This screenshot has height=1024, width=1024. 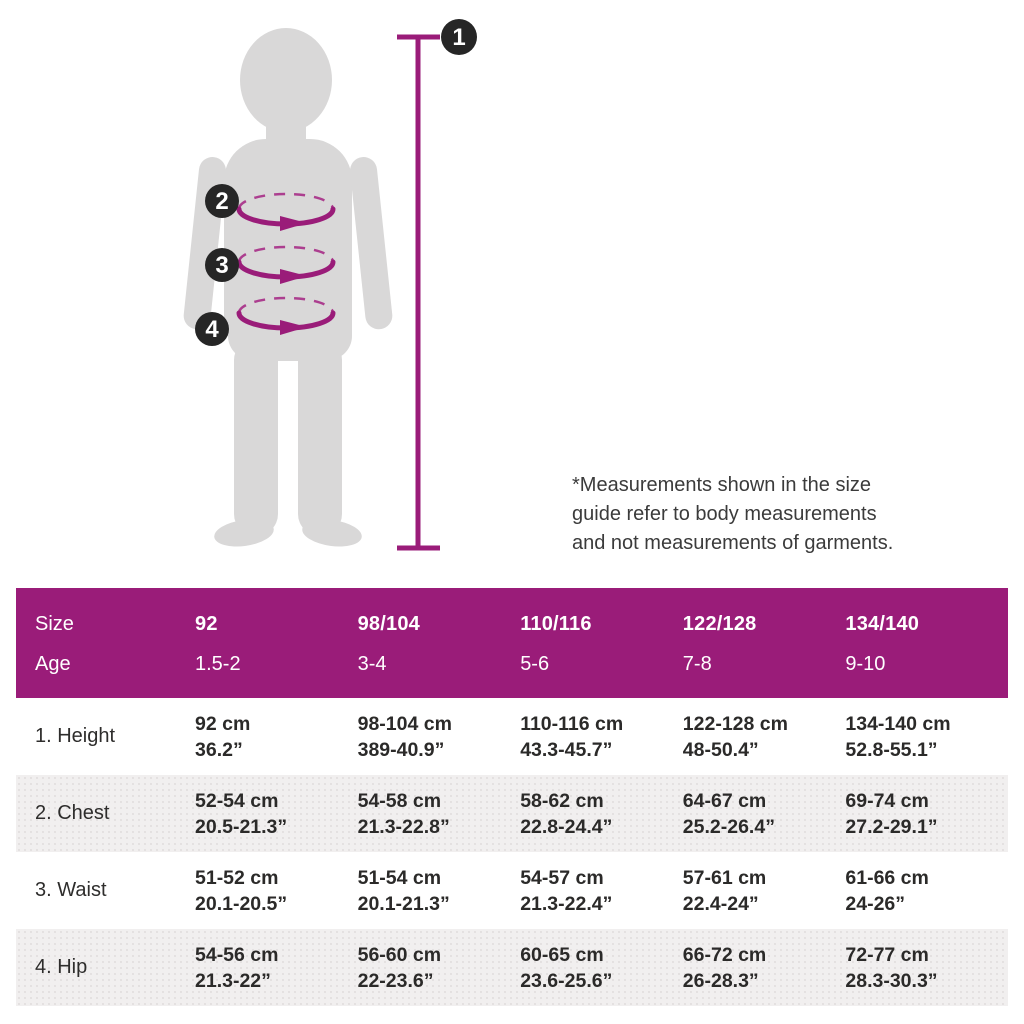 What do you see at coordinates (764, 737) in the screenshot?
I see `height-cell: 122-128 cm 48-50.4”` at bounding box center [764, 737].